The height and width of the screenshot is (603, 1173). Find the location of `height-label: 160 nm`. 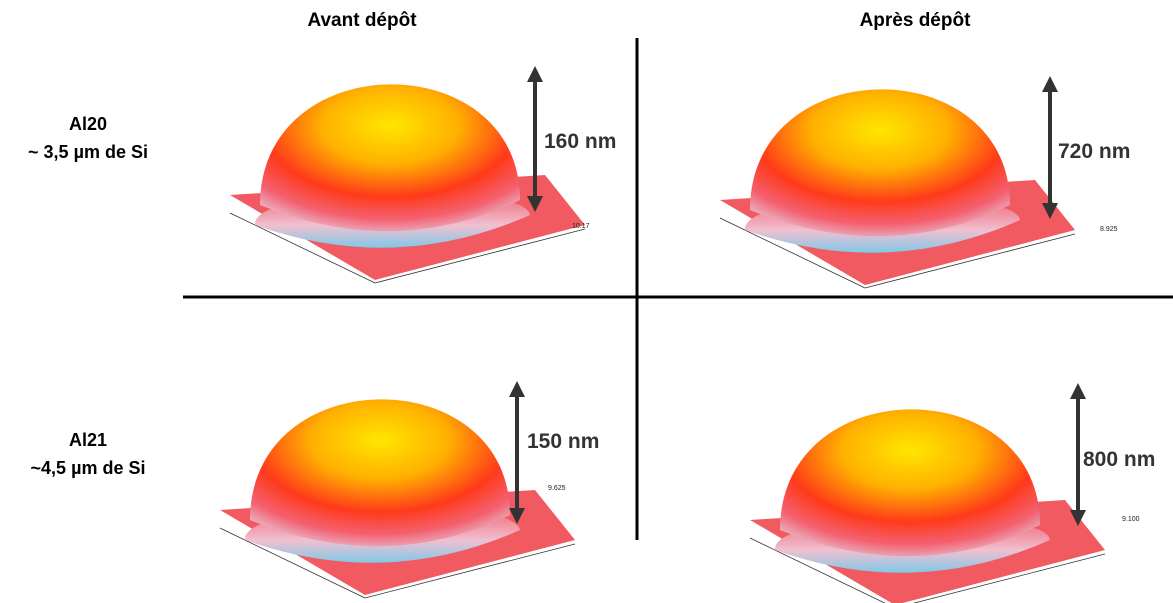

height-label: 160 nm is located at coordinates (580, 141).